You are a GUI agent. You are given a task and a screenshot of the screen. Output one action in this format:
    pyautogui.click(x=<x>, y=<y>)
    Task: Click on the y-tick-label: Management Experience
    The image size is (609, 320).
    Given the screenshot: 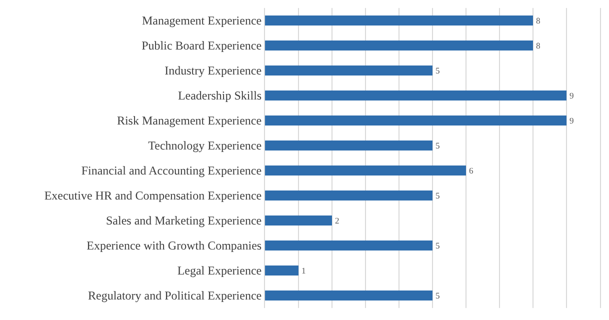 What is the action you would take?
    pyautogui.click(x=202, y=21)
    